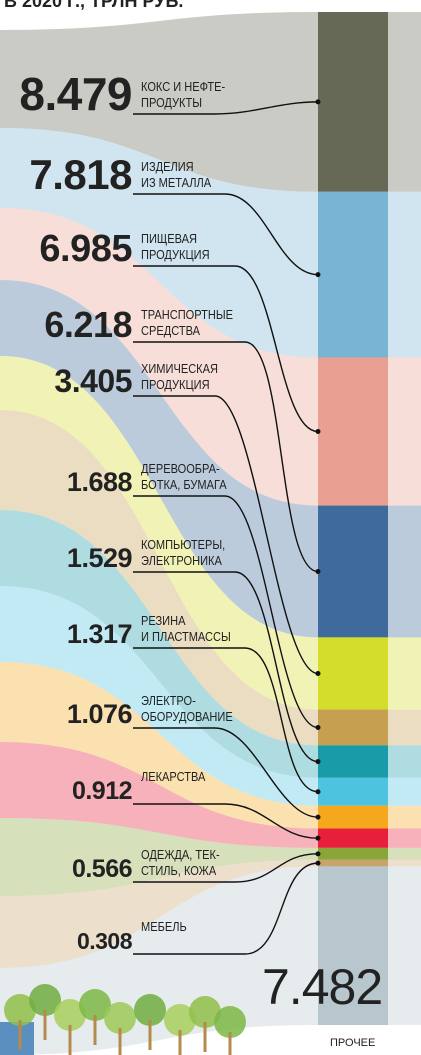 This screenshot has width=421, height=1055. Describe the element at coordinates (102, 868) in the screenshot. I see `value-label: 0.566` at that location.